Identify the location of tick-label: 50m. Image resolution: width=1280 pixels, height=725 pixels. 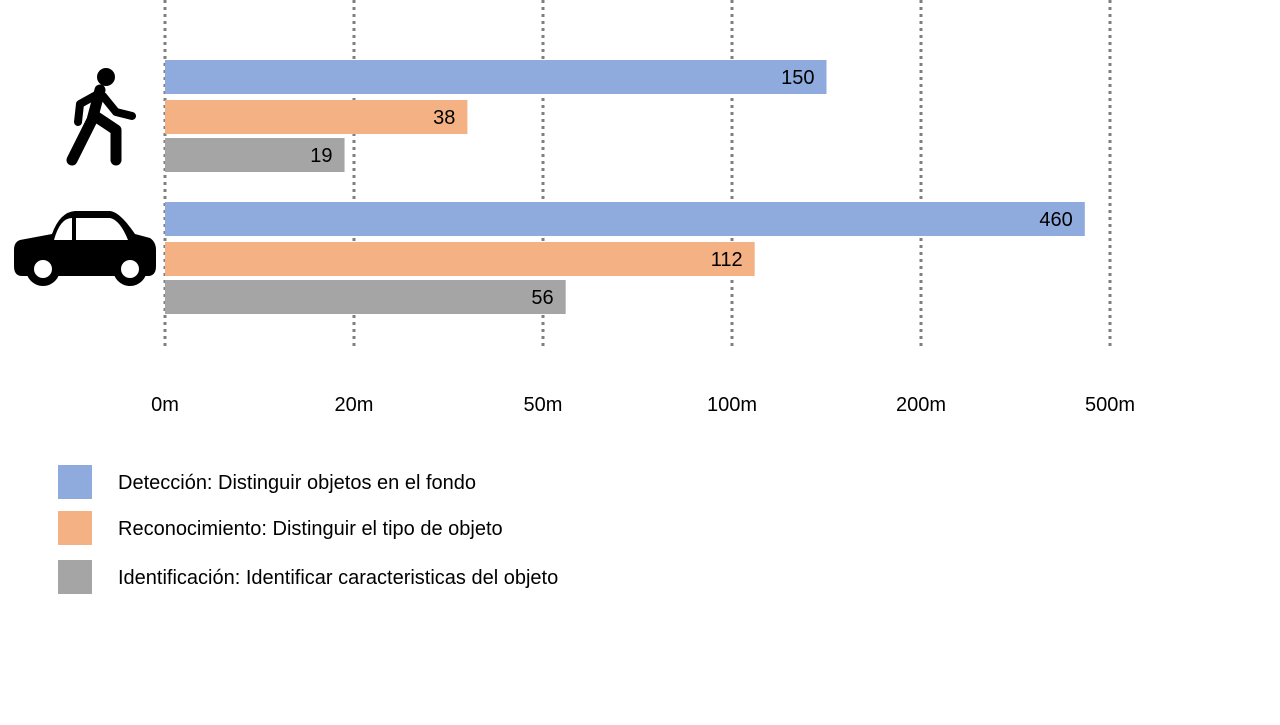
(543, 405).